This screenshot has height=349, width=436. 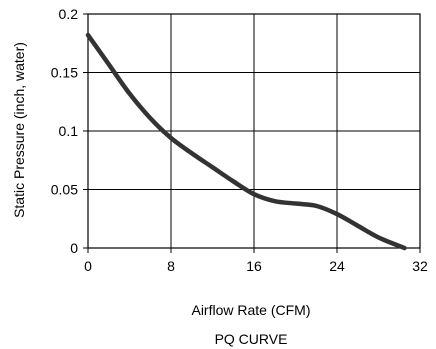 What do you see at coordinates (64, 190) in the screenshot?
I see `y-tick-label: 0.05` at bounding box center [64, 190].